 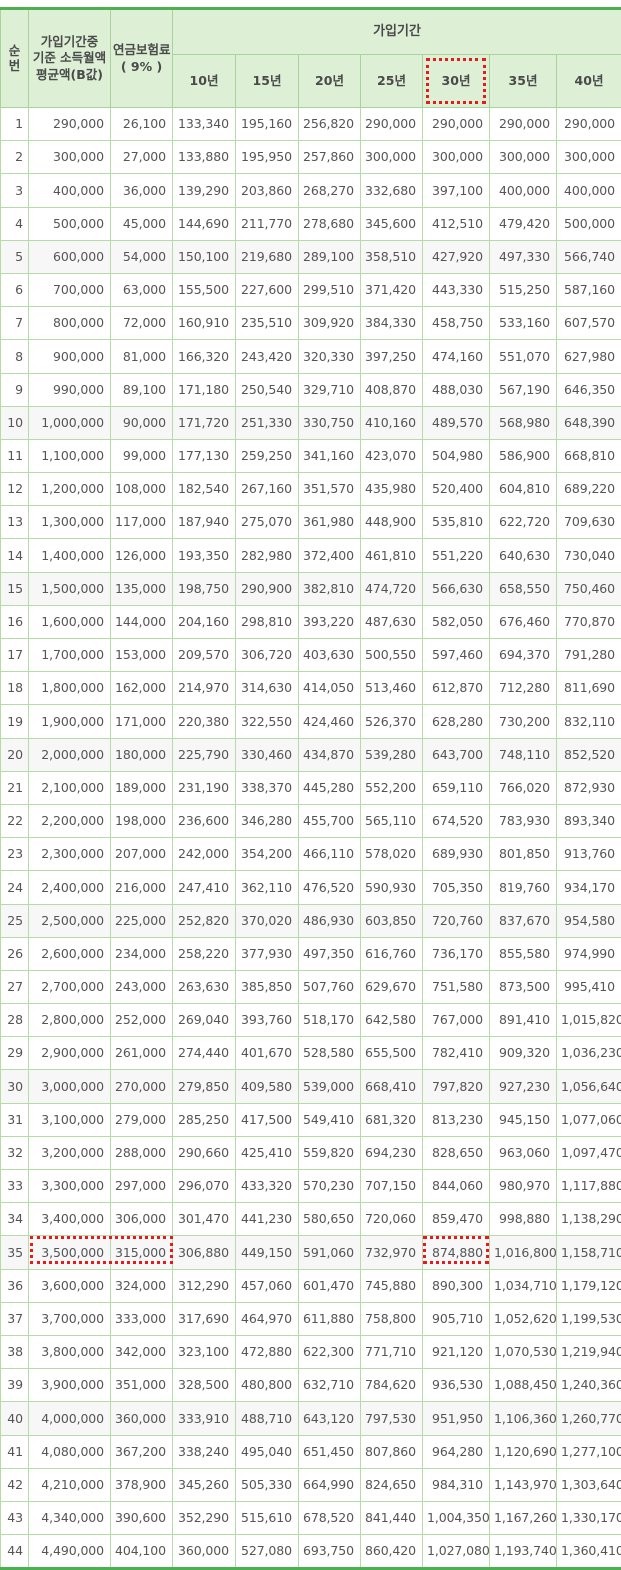 I want to click on cell-value: 144,690, so click(x=203, y=223).